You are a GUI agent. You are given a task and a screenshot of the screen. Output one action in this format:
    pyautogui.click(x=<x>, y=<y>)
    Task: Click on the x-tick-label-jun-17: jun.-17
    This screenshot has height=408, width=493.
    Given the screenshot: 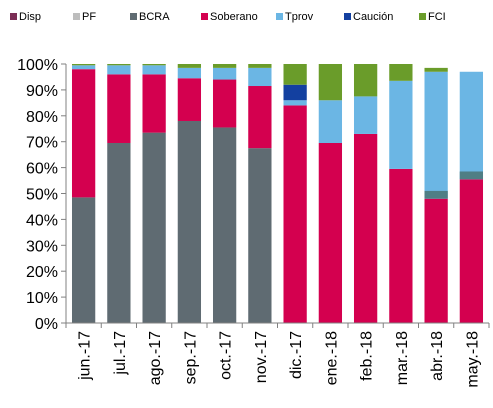 What is the action you would take?
    pyautogui.click(x=85, y=356)
    